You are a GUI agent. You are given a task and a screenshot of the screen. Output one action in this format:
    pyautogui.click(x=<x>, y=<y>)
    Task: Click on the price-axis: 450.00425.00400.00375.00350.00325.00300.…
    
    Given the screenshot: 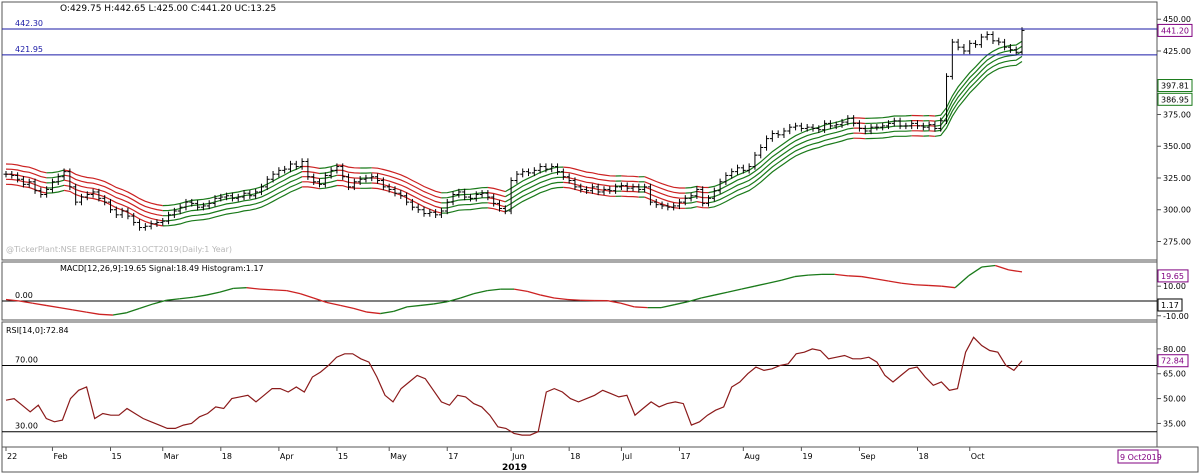 What is the action you would take?
    pyautogui.click(x=1175, y=130)
    